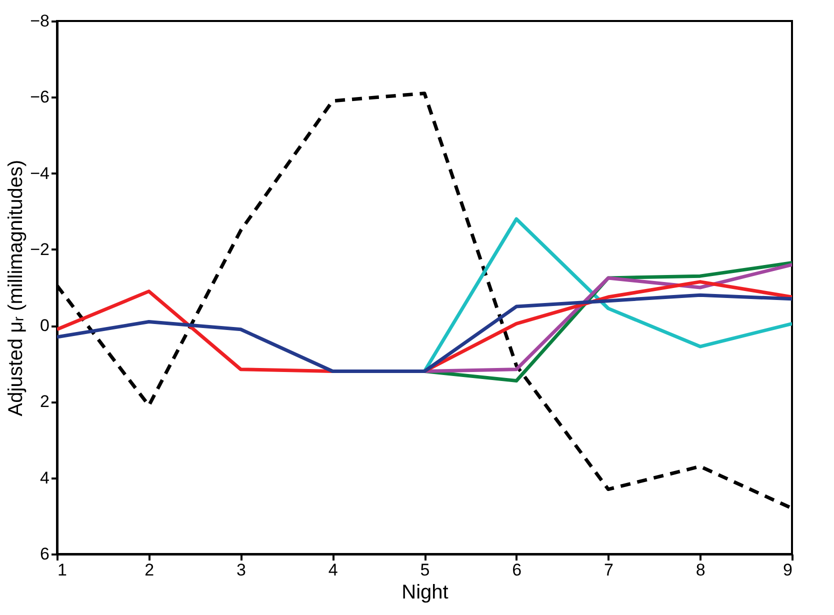 The image size is (834, 615). Describe the element at coordinates (333, 570) in the screenshot. I see `x-tick-label: 4` at that location.